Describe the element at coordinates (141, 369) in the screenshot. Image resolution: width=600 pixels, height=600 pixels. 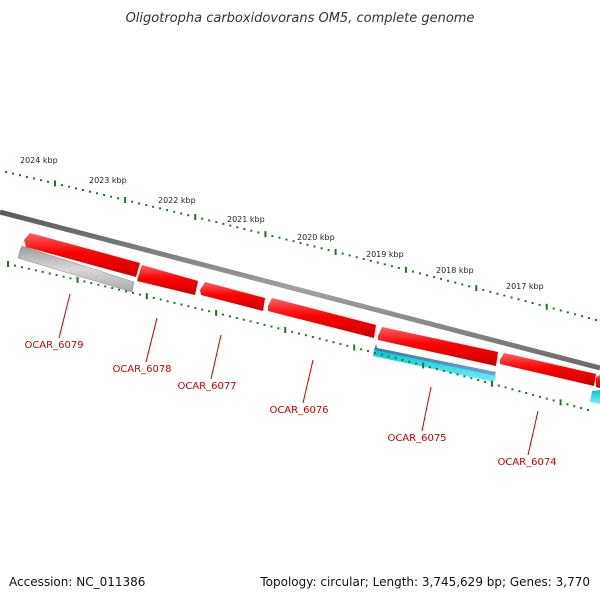
I see `gene-label: OCAR_6078` at that location.